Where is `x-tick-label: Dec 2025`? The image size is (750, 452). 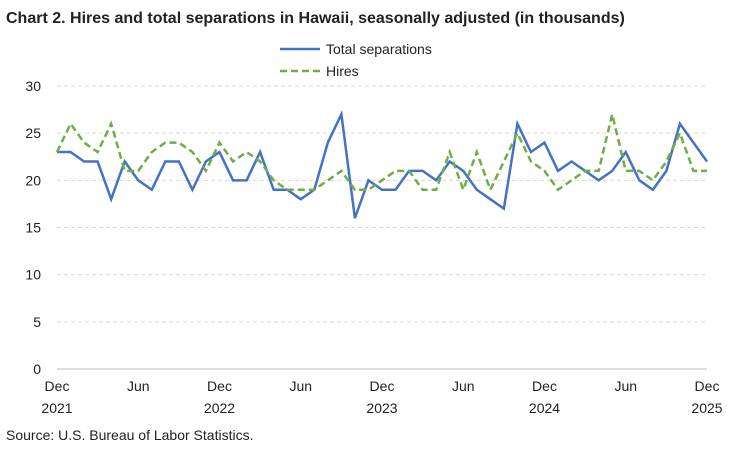 x-tick-label: Dec 2025 is located at coordinates (706, 397).